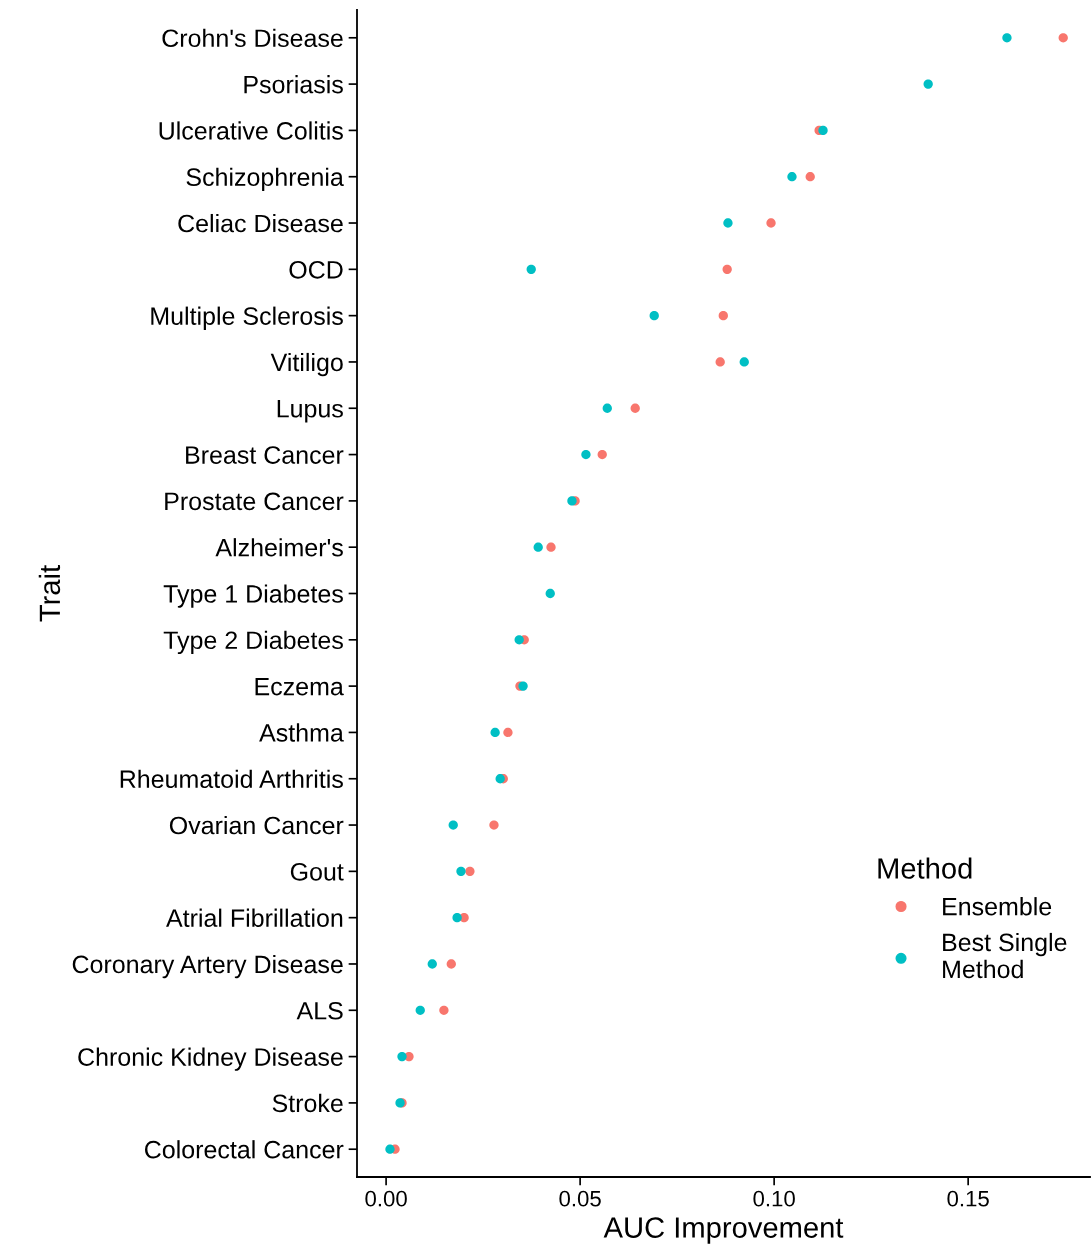  What do you see at coordinates (299, 686) in the screenshot?
I see `y-tick-label: Eczema` at bounding box center [299, 686].